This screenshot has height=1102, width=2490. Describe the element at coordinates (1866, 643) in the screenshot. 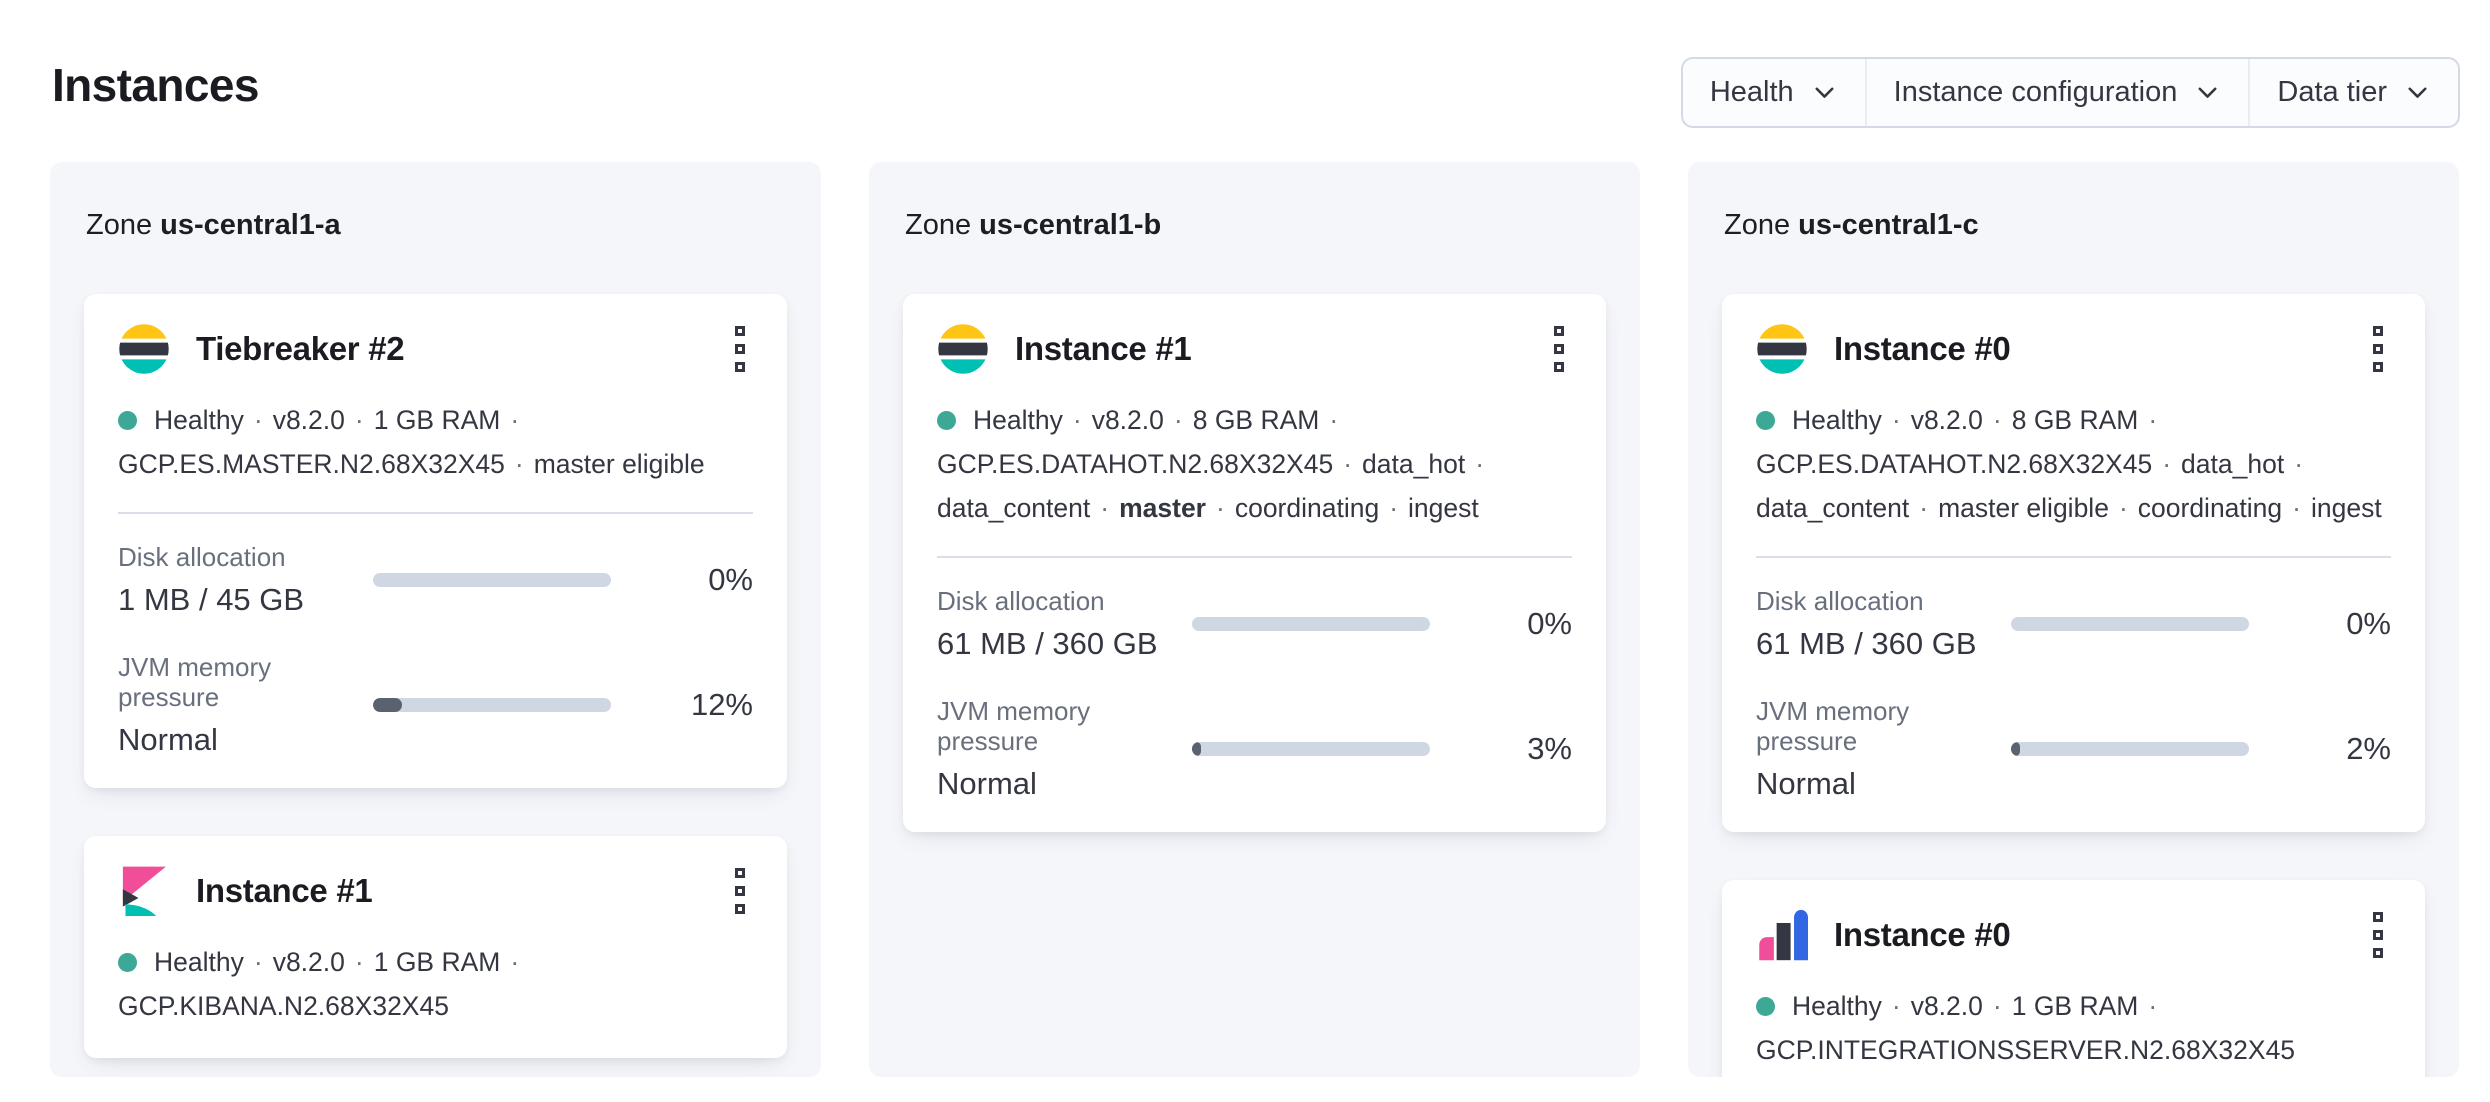

I see `metric-value: 61 MB / 360 GB` at that location.